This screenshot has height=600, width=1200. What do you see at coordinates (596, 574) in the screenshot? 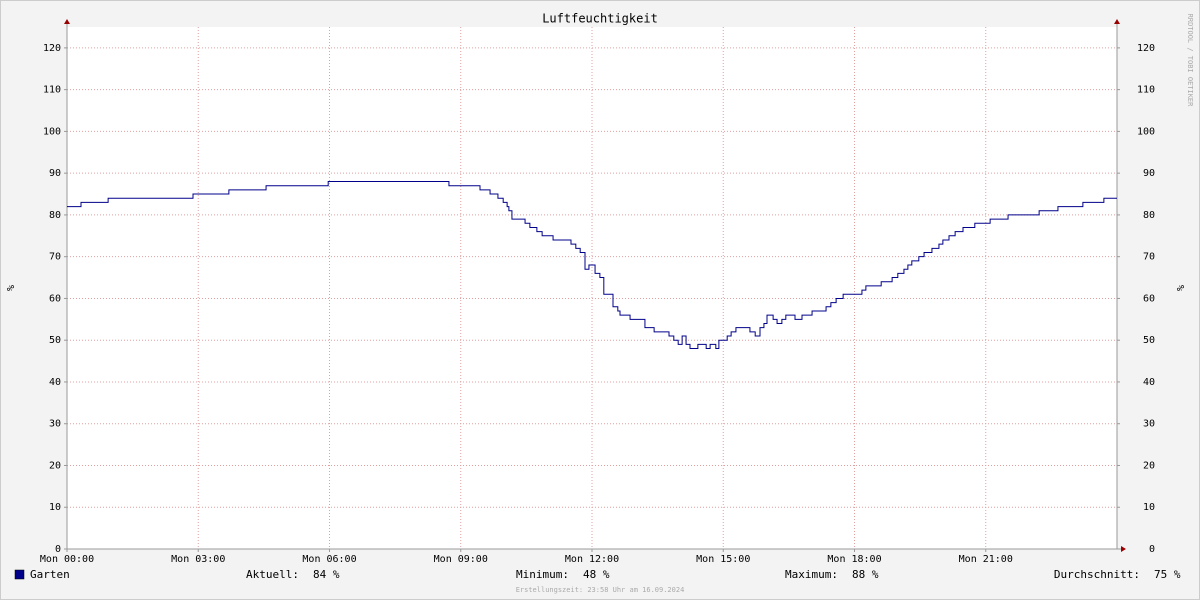
I see `stat-value: 48 %` at bounding box center [596, 574].